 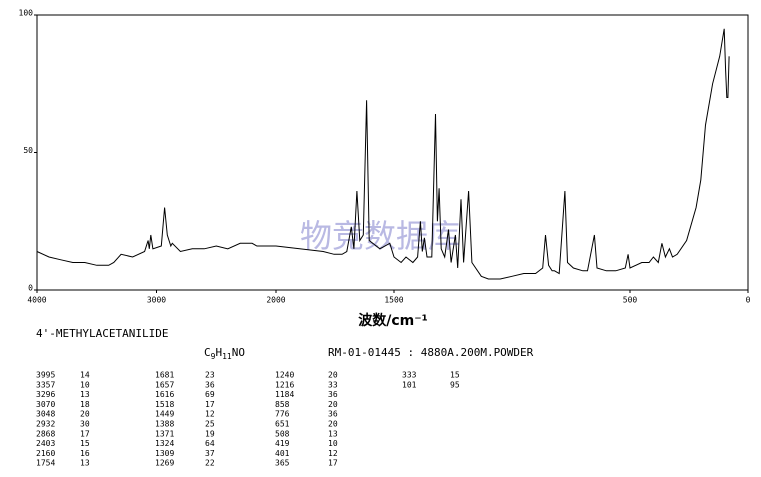 I want to click on peak-wavenumber: 1681, so click(x=164, y=375).